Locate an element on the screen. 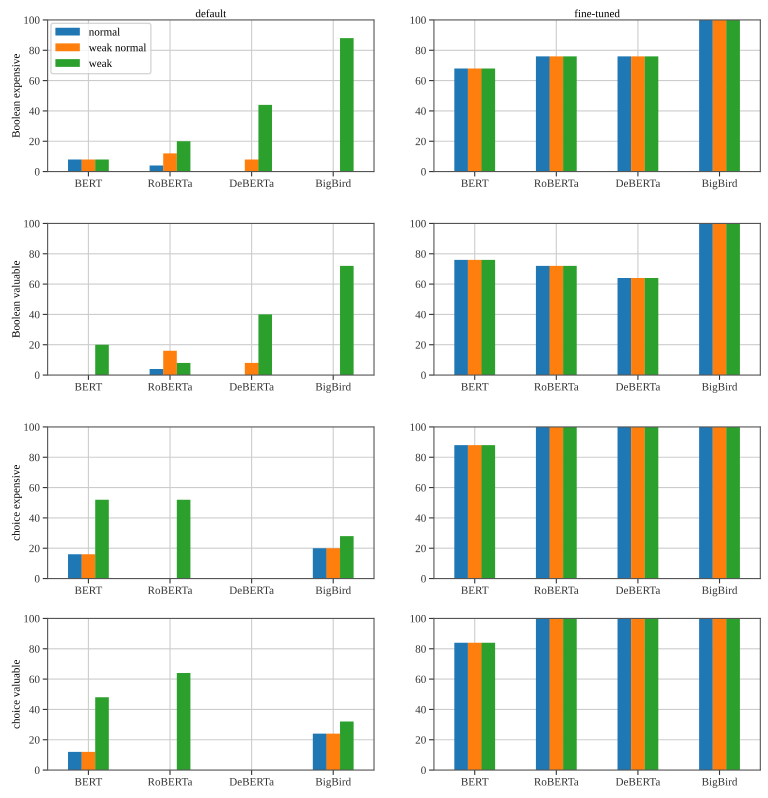 Image resolution: width=768 pixels, height=798 pixels. chart-title: default is located at coordinates (211, 13).